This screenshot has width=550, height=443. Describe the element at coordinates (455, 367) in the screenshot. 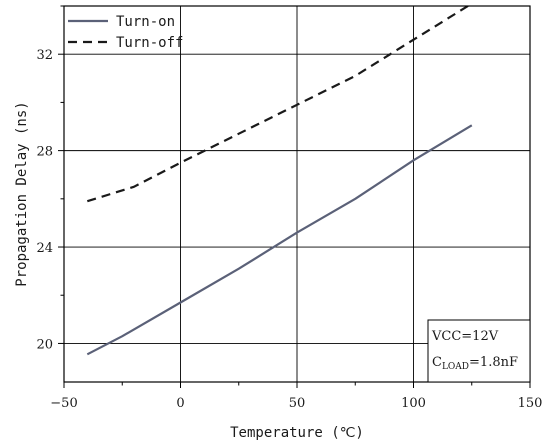

I see `load-cap-subscript: LOAD` at that location.